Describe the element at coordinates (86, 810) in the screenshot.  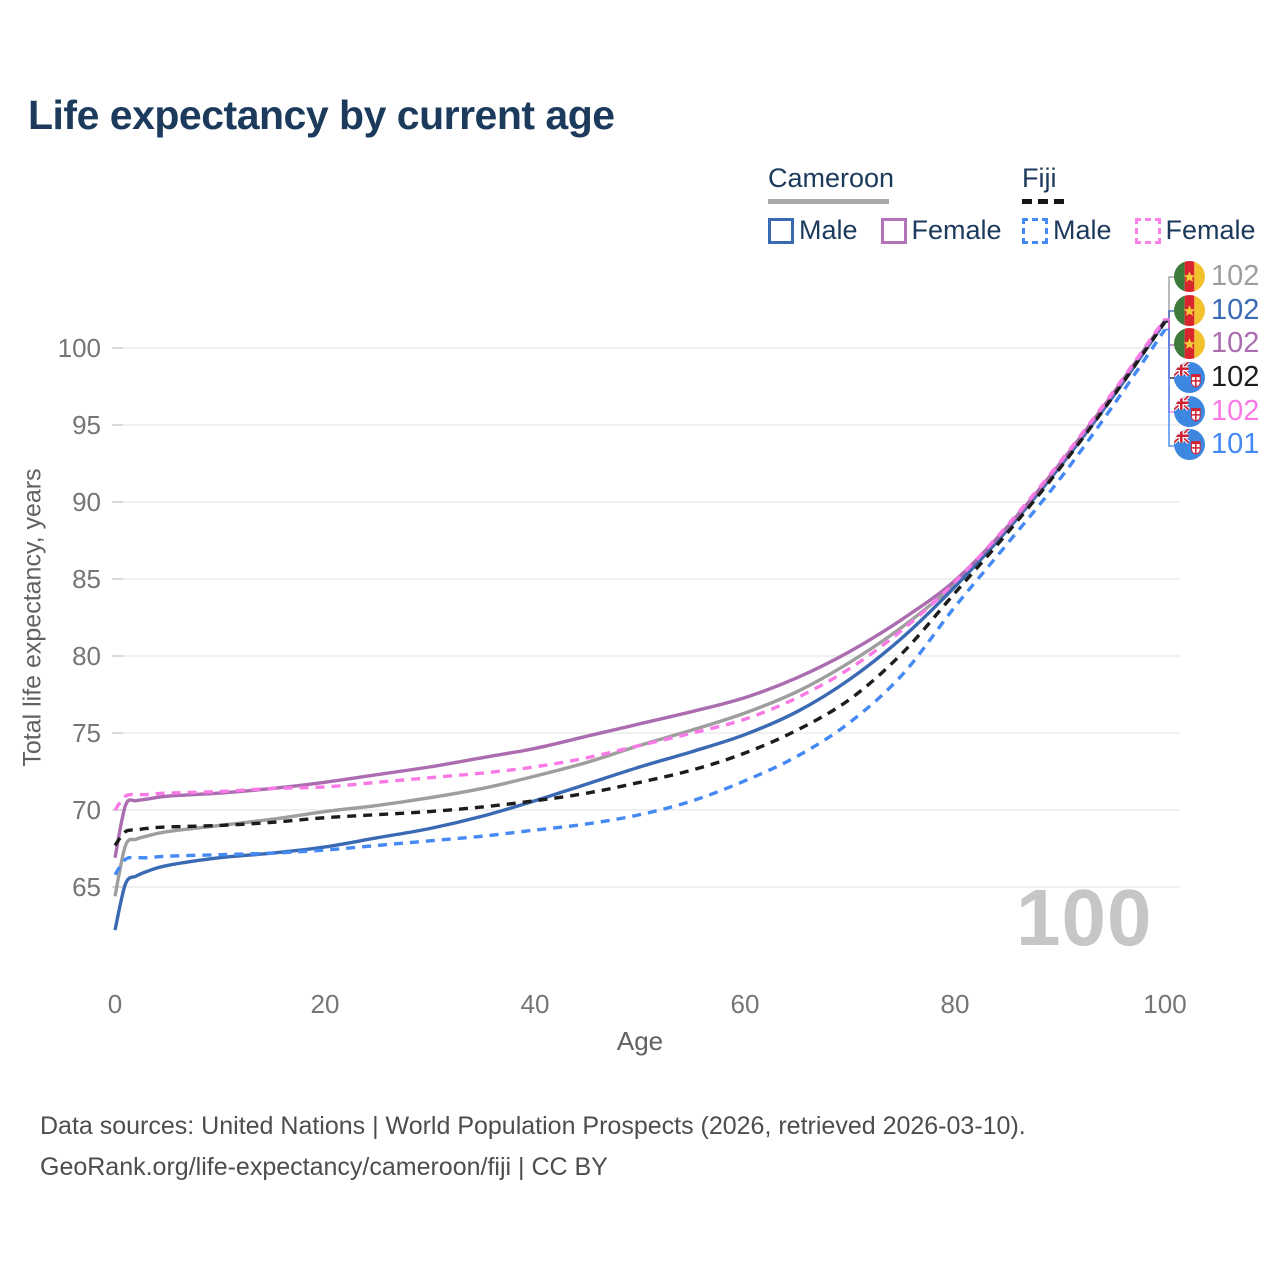
I see `y-tick-label: 70` at that location.